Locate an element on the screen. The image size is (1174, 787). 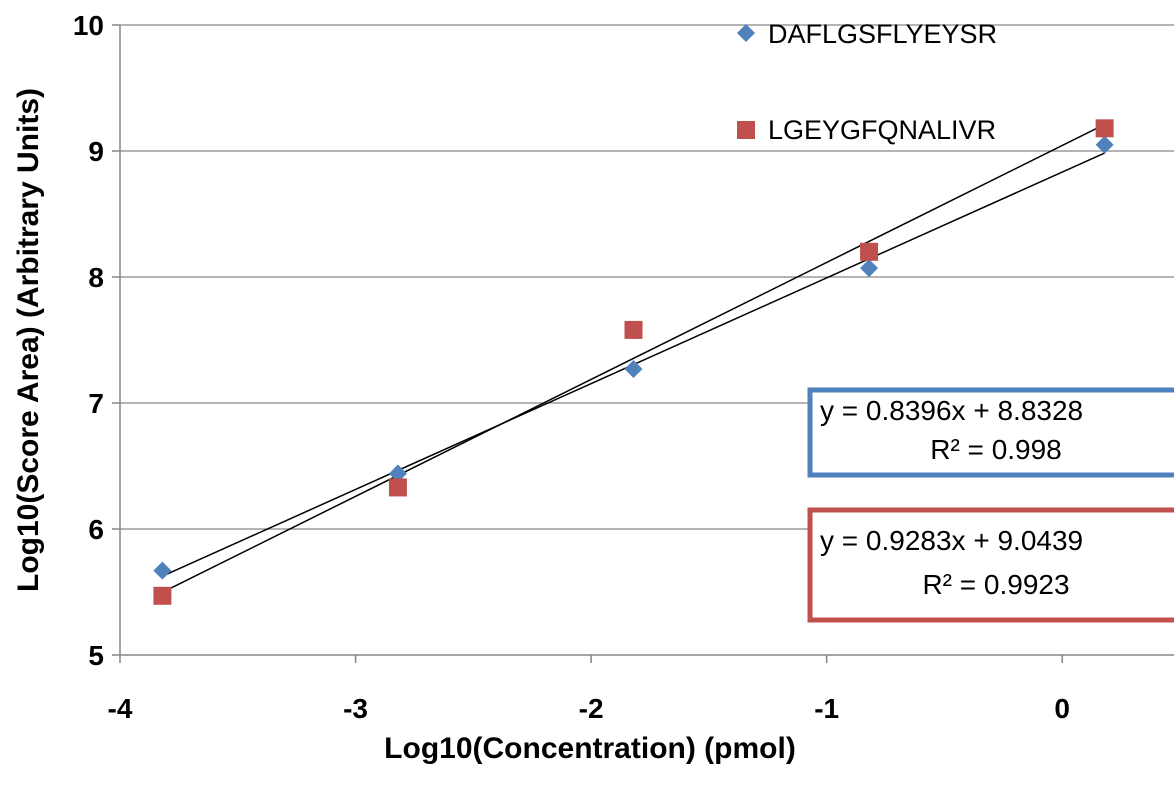
trendline-equation: y = 0.9283x + 9.0439 is located at coordinates (951, 540).